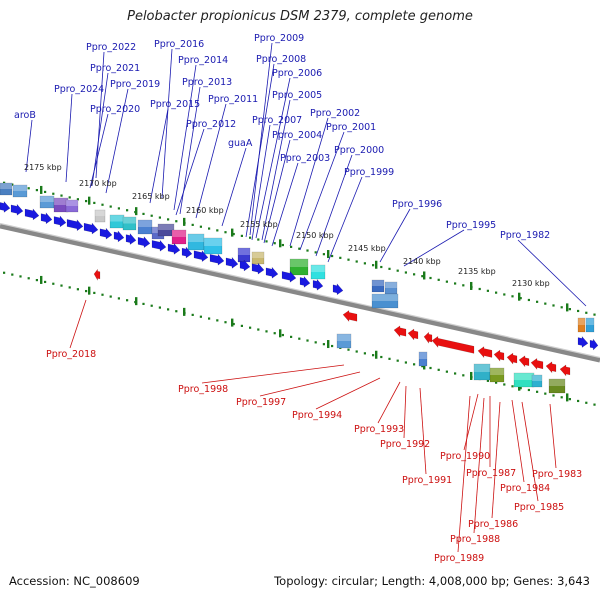  I want to click on forward-gene-label: Ppro_2011, so click(233, 99).